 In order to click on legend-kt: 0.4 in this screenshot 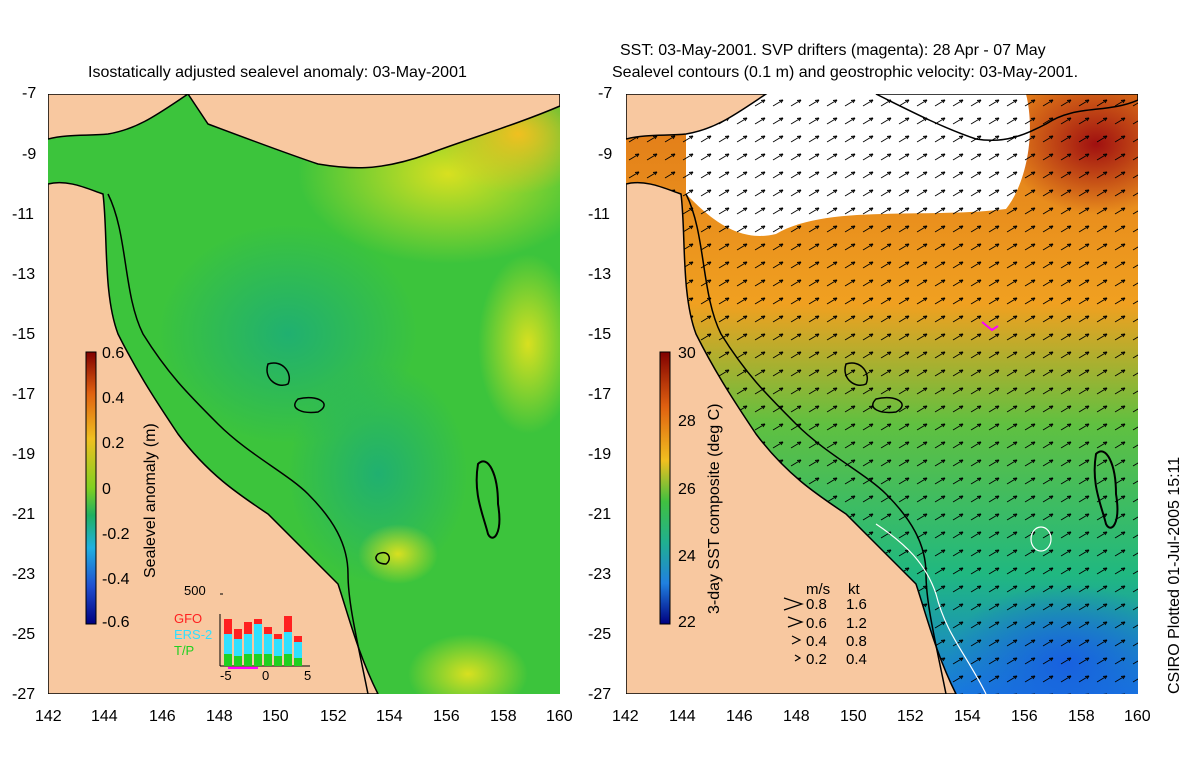, I will do `click(856, 659)`.